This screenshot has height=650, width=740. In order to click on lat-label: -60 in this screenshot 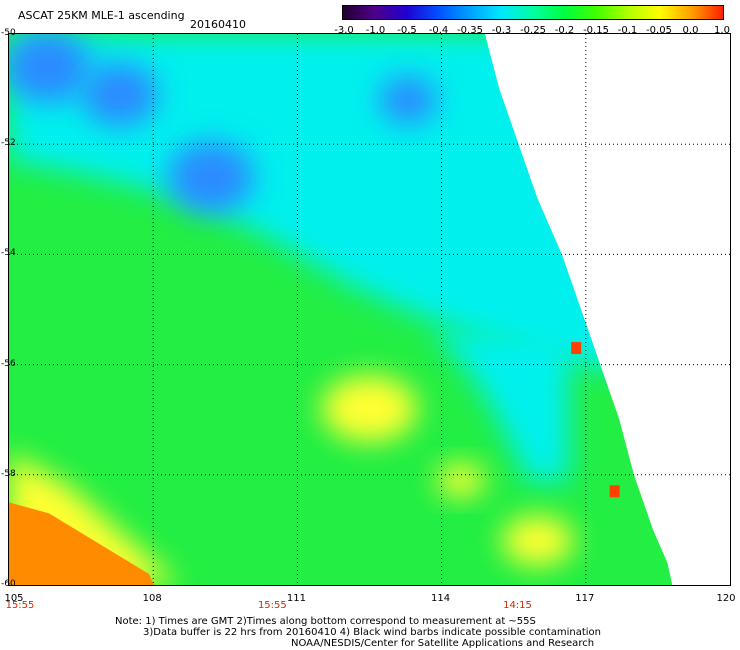, I will do `click(8, 584)`.